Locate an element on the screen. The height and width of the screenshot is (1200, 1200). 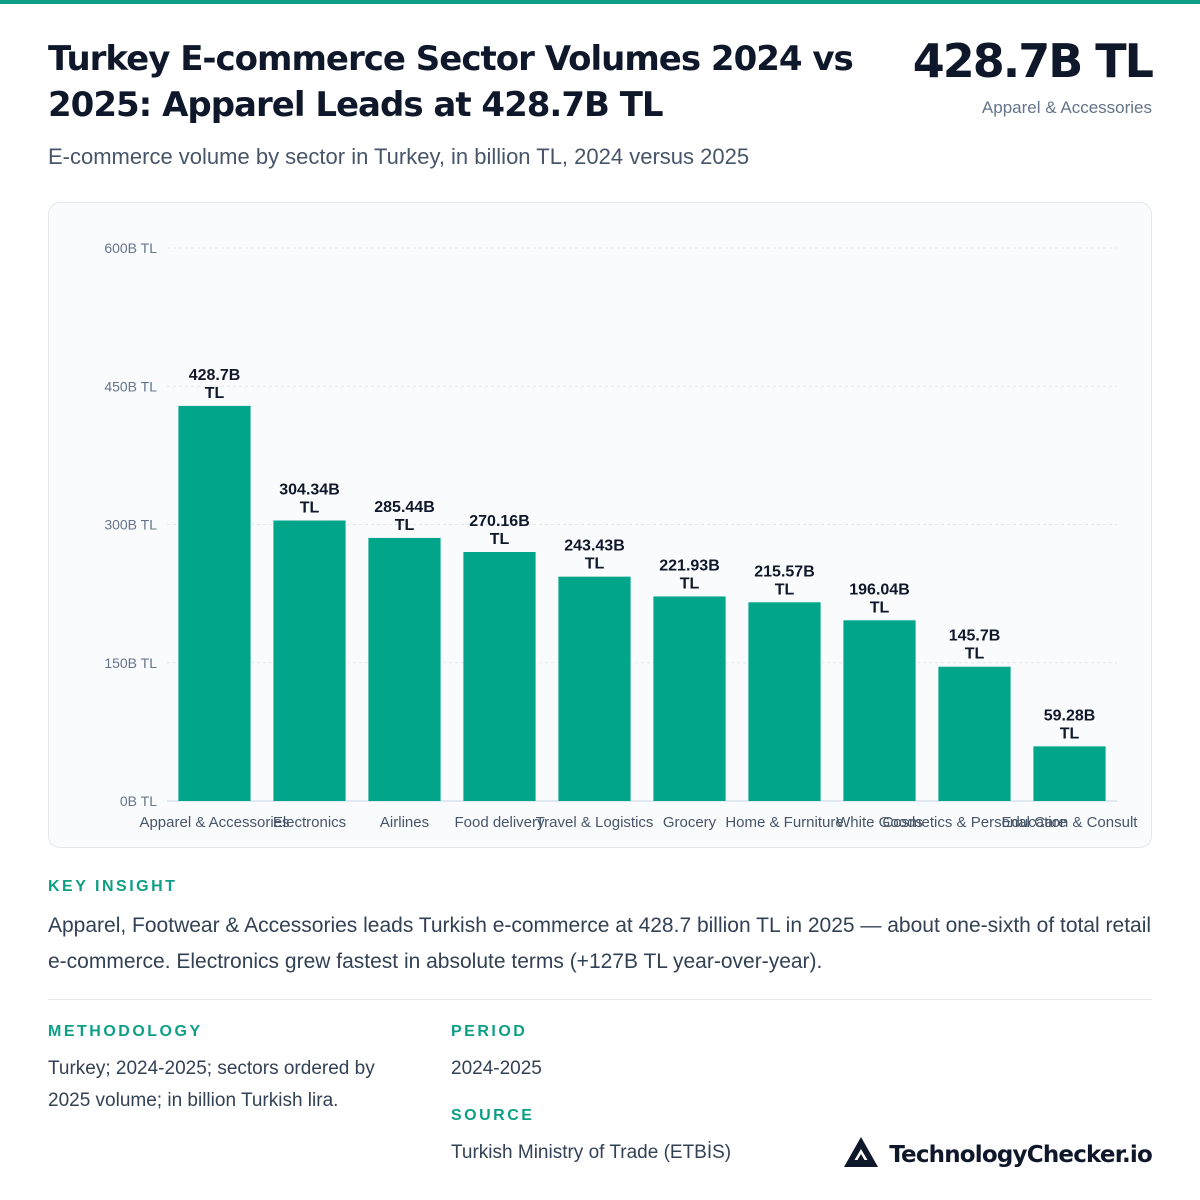
top-accent-rule is located at coordinates (600, 2).